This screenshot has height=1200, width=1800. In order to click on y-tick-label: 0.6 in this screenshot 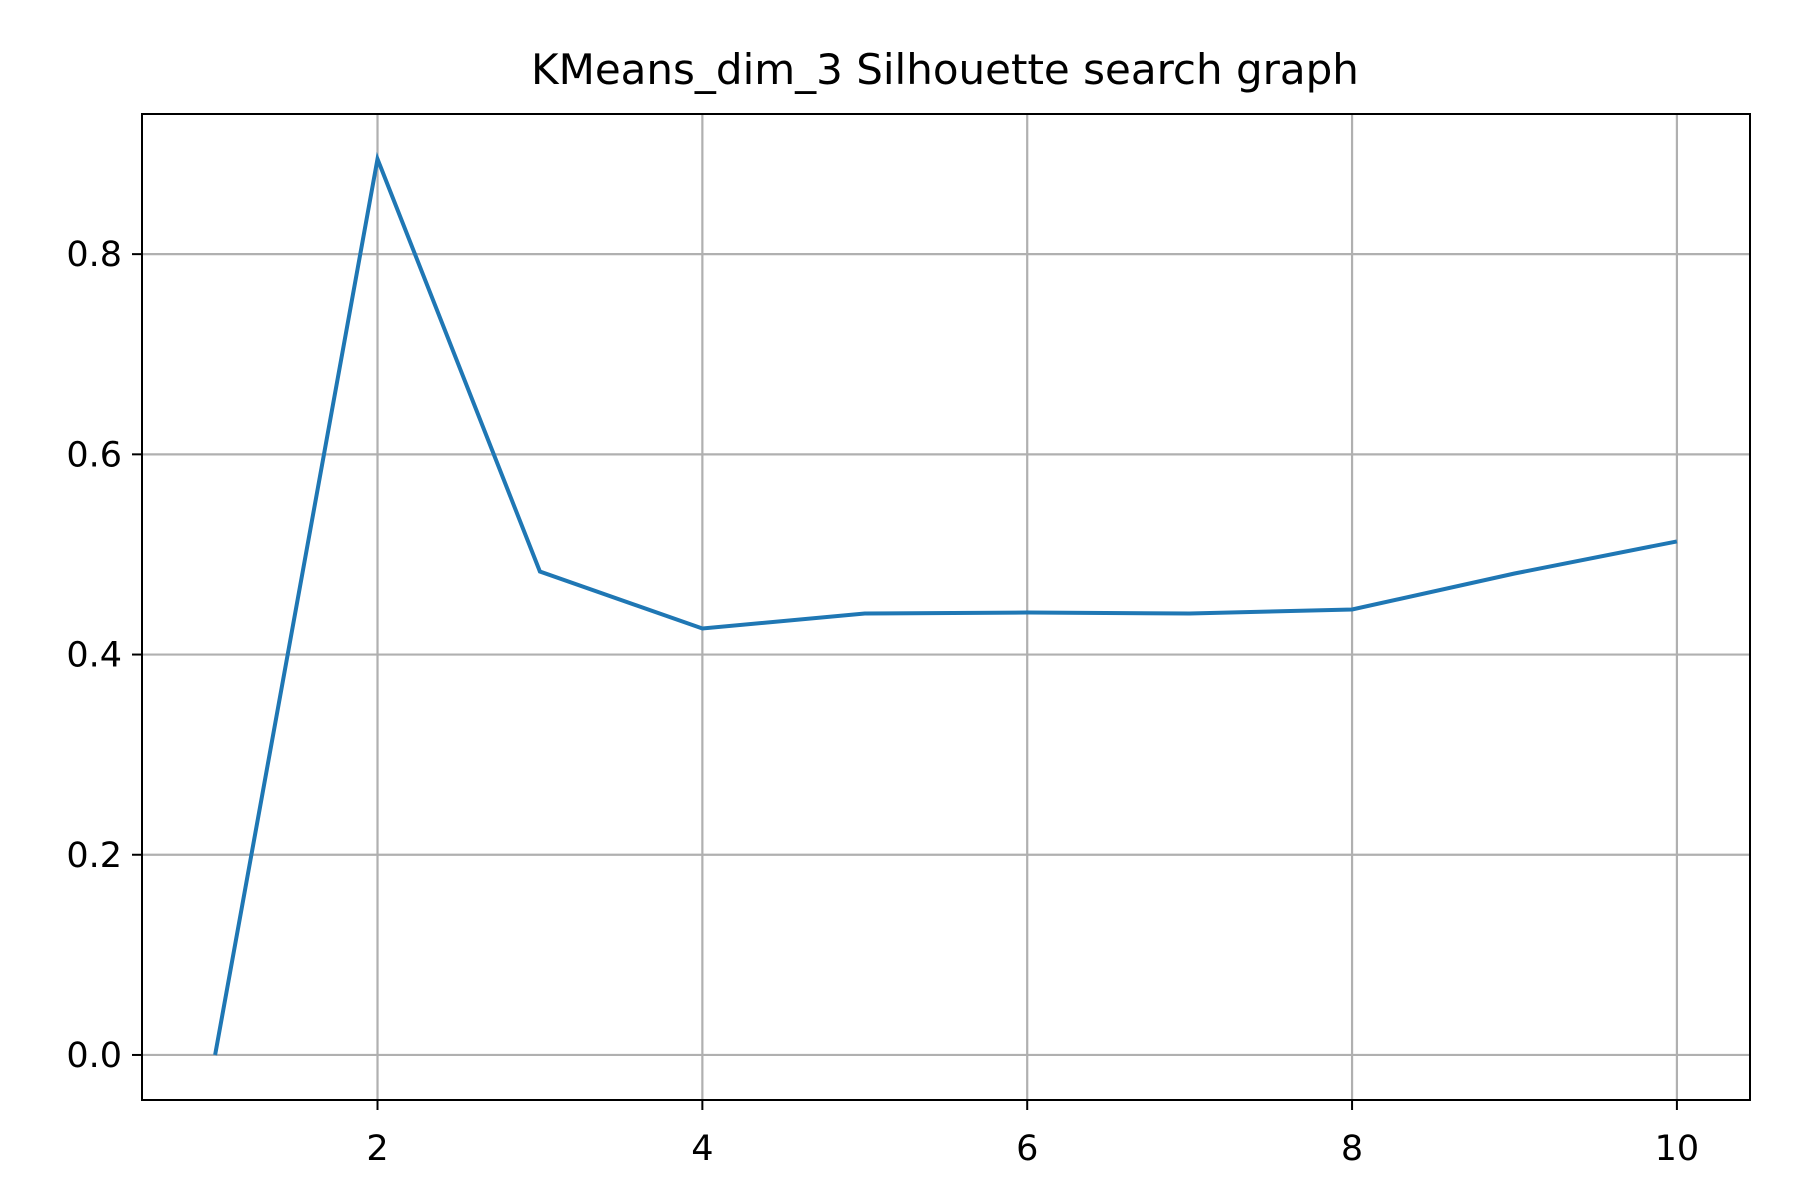, I will do `click(94, 455)`.